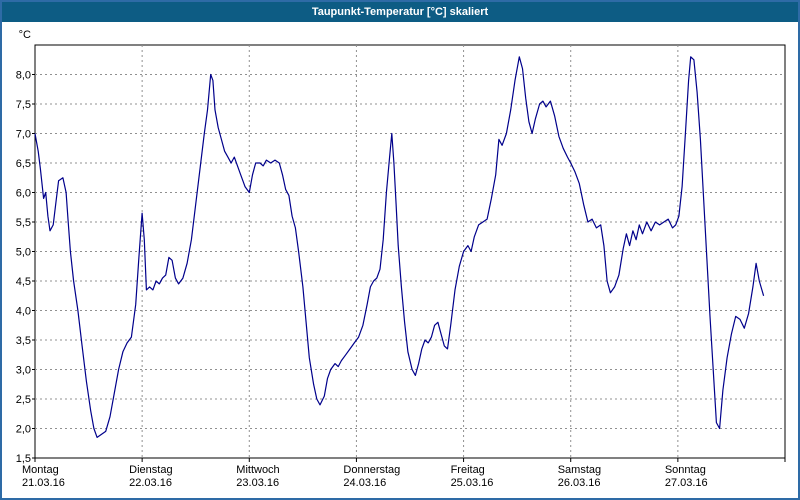  What do you see at coordinates (23, 430) in the screenshot?
I see `y-tick-label: 2,0` at bounding box center [23, 430].